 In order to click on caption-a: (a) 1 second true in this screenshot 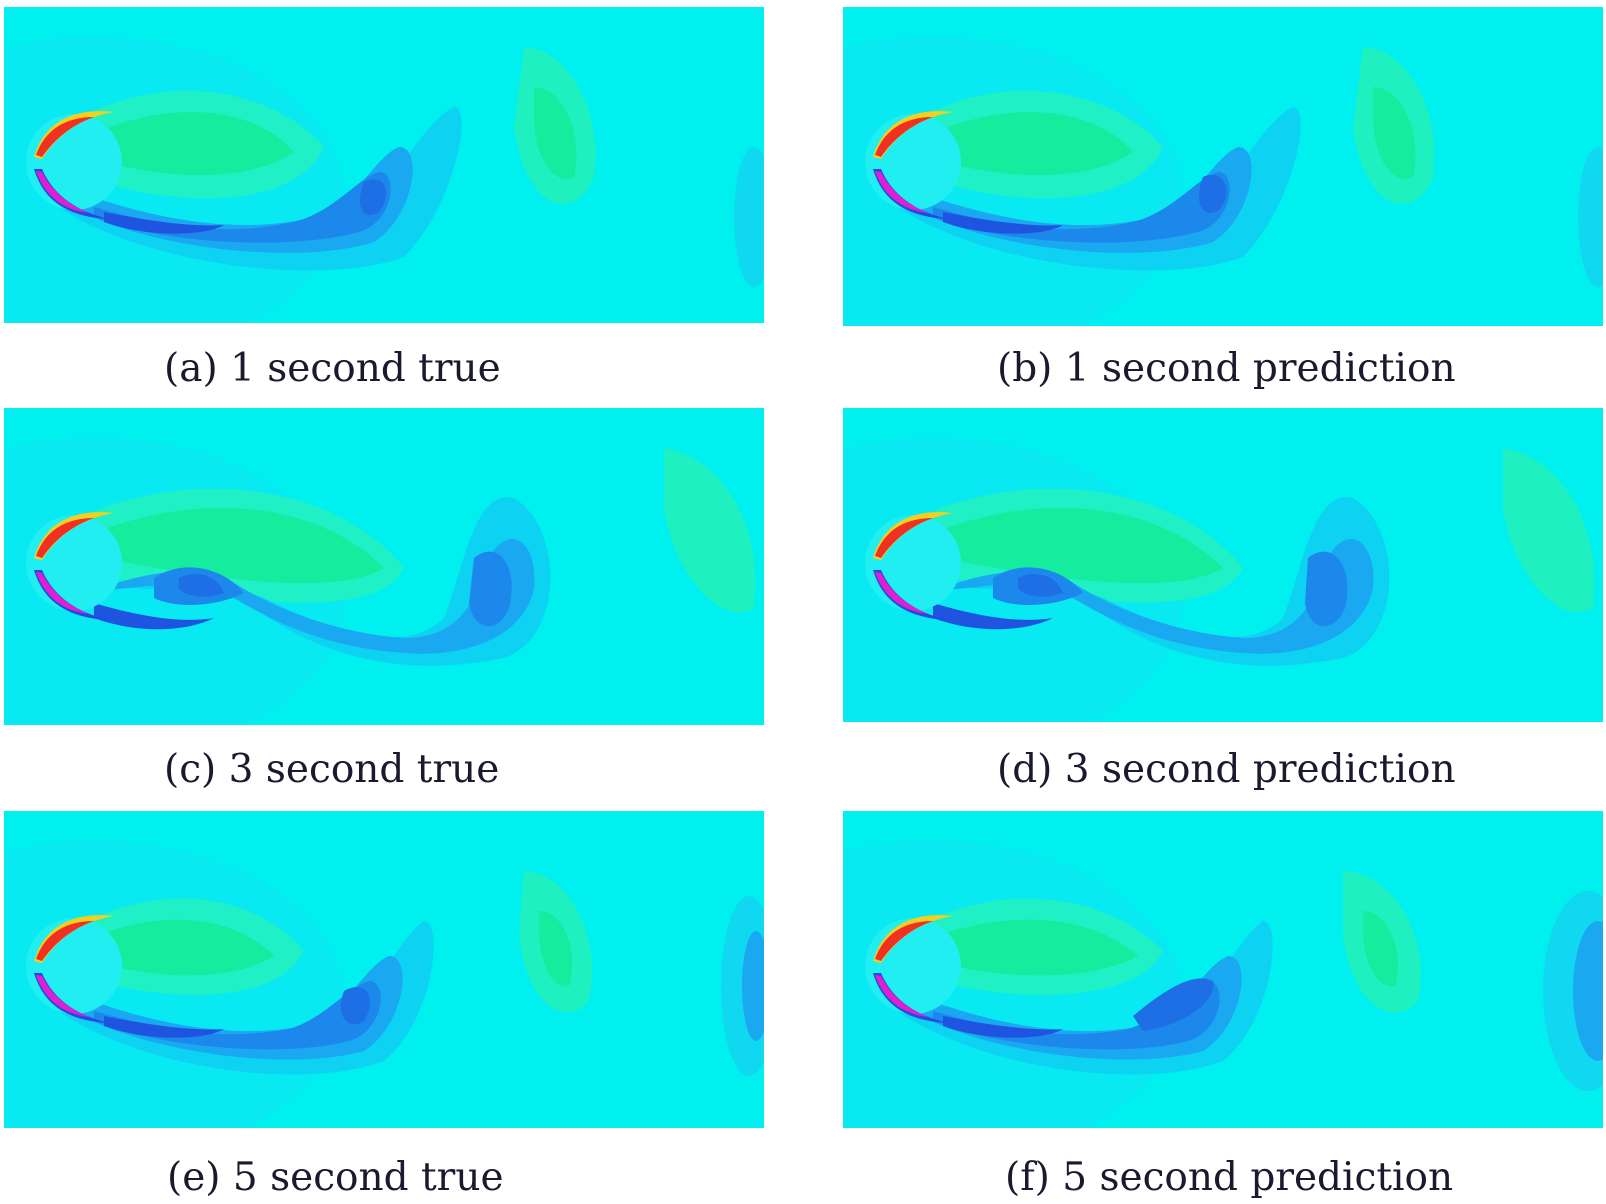, I will do `click(332, 368)`.